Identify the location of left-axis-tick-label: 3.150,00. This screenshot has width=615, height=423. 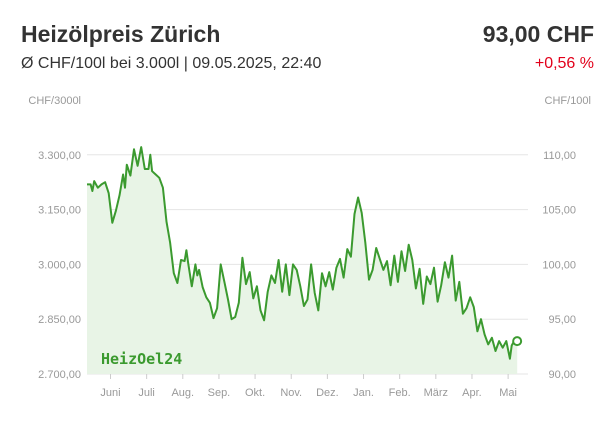
(59, 211).